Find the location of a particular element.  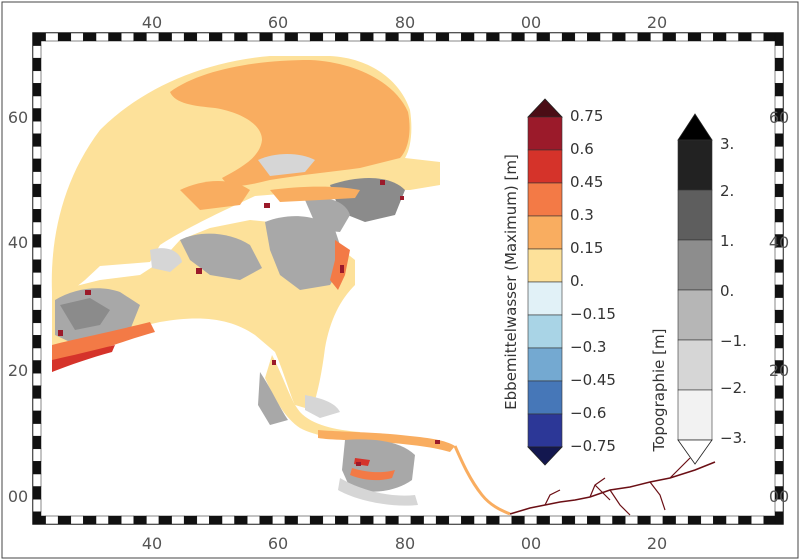

cb-ebb-label: 0.6 is located at coordinates (582, 149).